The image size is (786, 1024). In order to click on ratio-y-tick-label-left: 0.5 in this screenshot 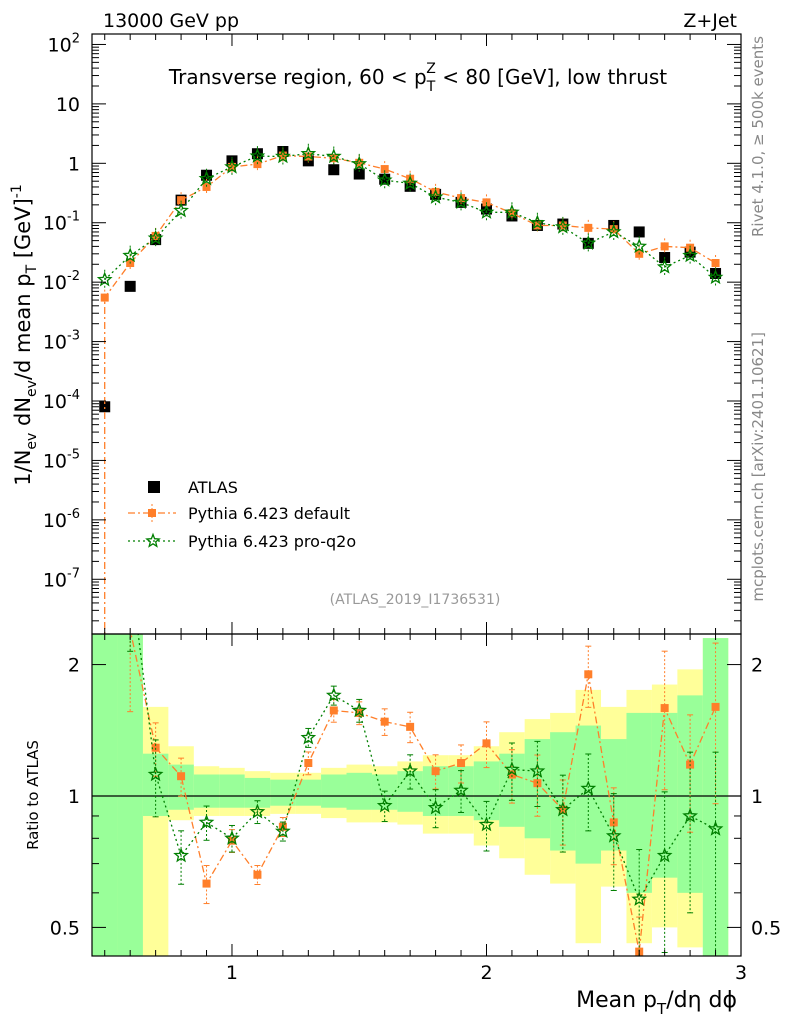, I will do `click(65, 928)`.